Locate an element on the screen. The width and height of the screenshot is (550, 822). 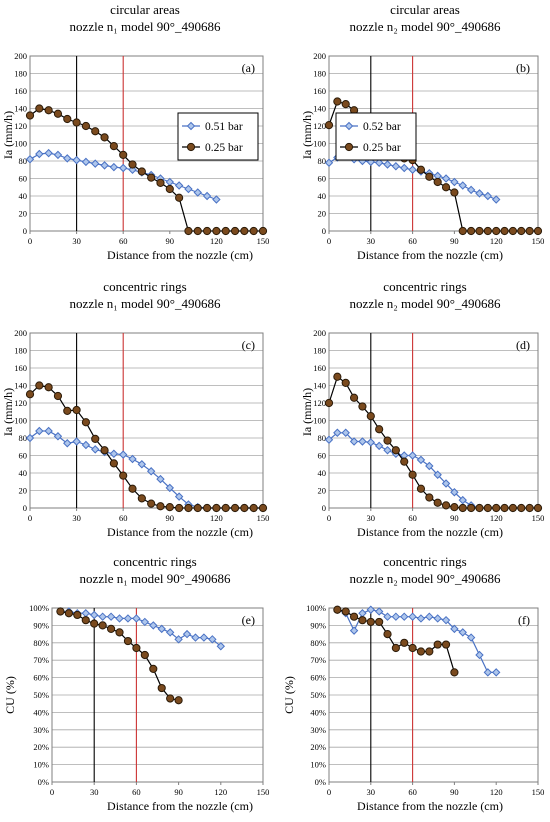
y-tick-label: 90% is located at coordinates (41, 625).